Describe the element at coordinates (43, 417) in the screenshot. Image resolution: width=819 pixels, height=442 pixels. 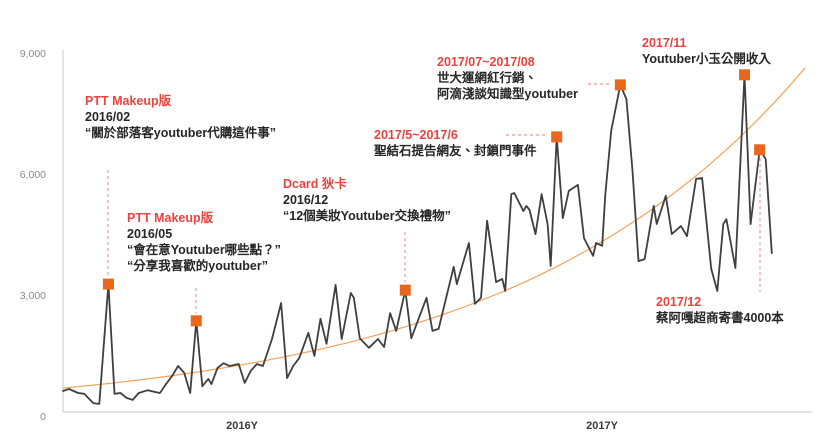
I see `y-tick-label: 0` at that location.